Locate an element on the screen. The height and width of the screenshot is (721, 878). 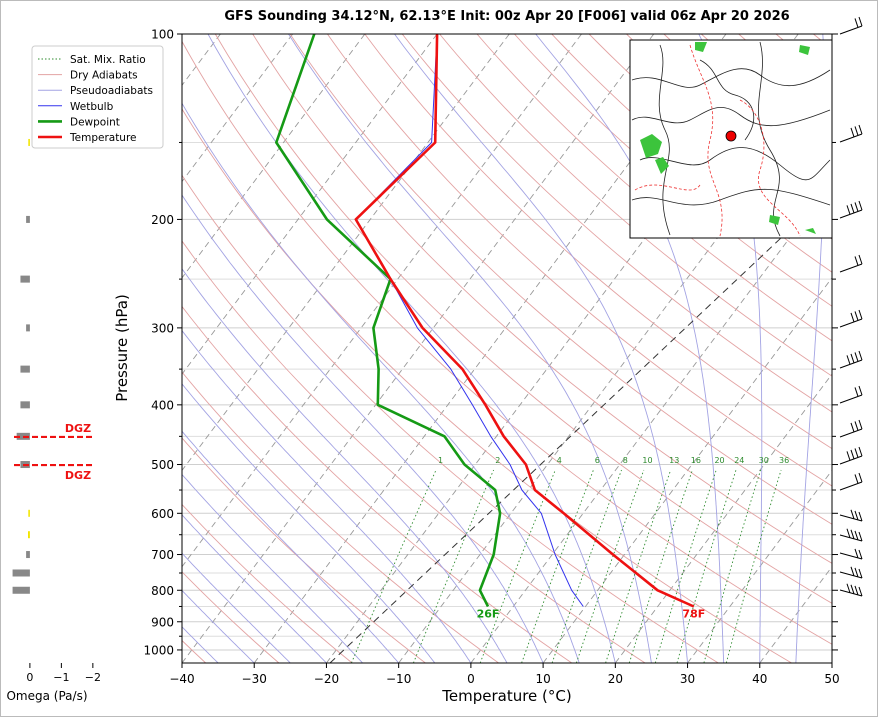
x-axis-label: Temperature (°C) is located at coordinates (506, 696).